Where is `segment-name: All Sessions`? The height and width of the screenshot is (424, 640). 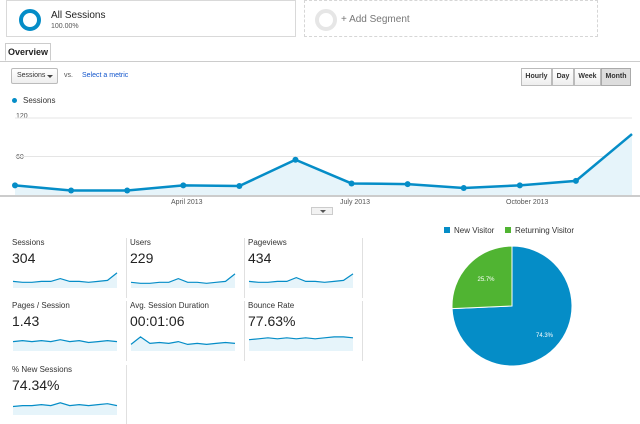 segment-name: All Sessions is located at coordinates (78, 15).